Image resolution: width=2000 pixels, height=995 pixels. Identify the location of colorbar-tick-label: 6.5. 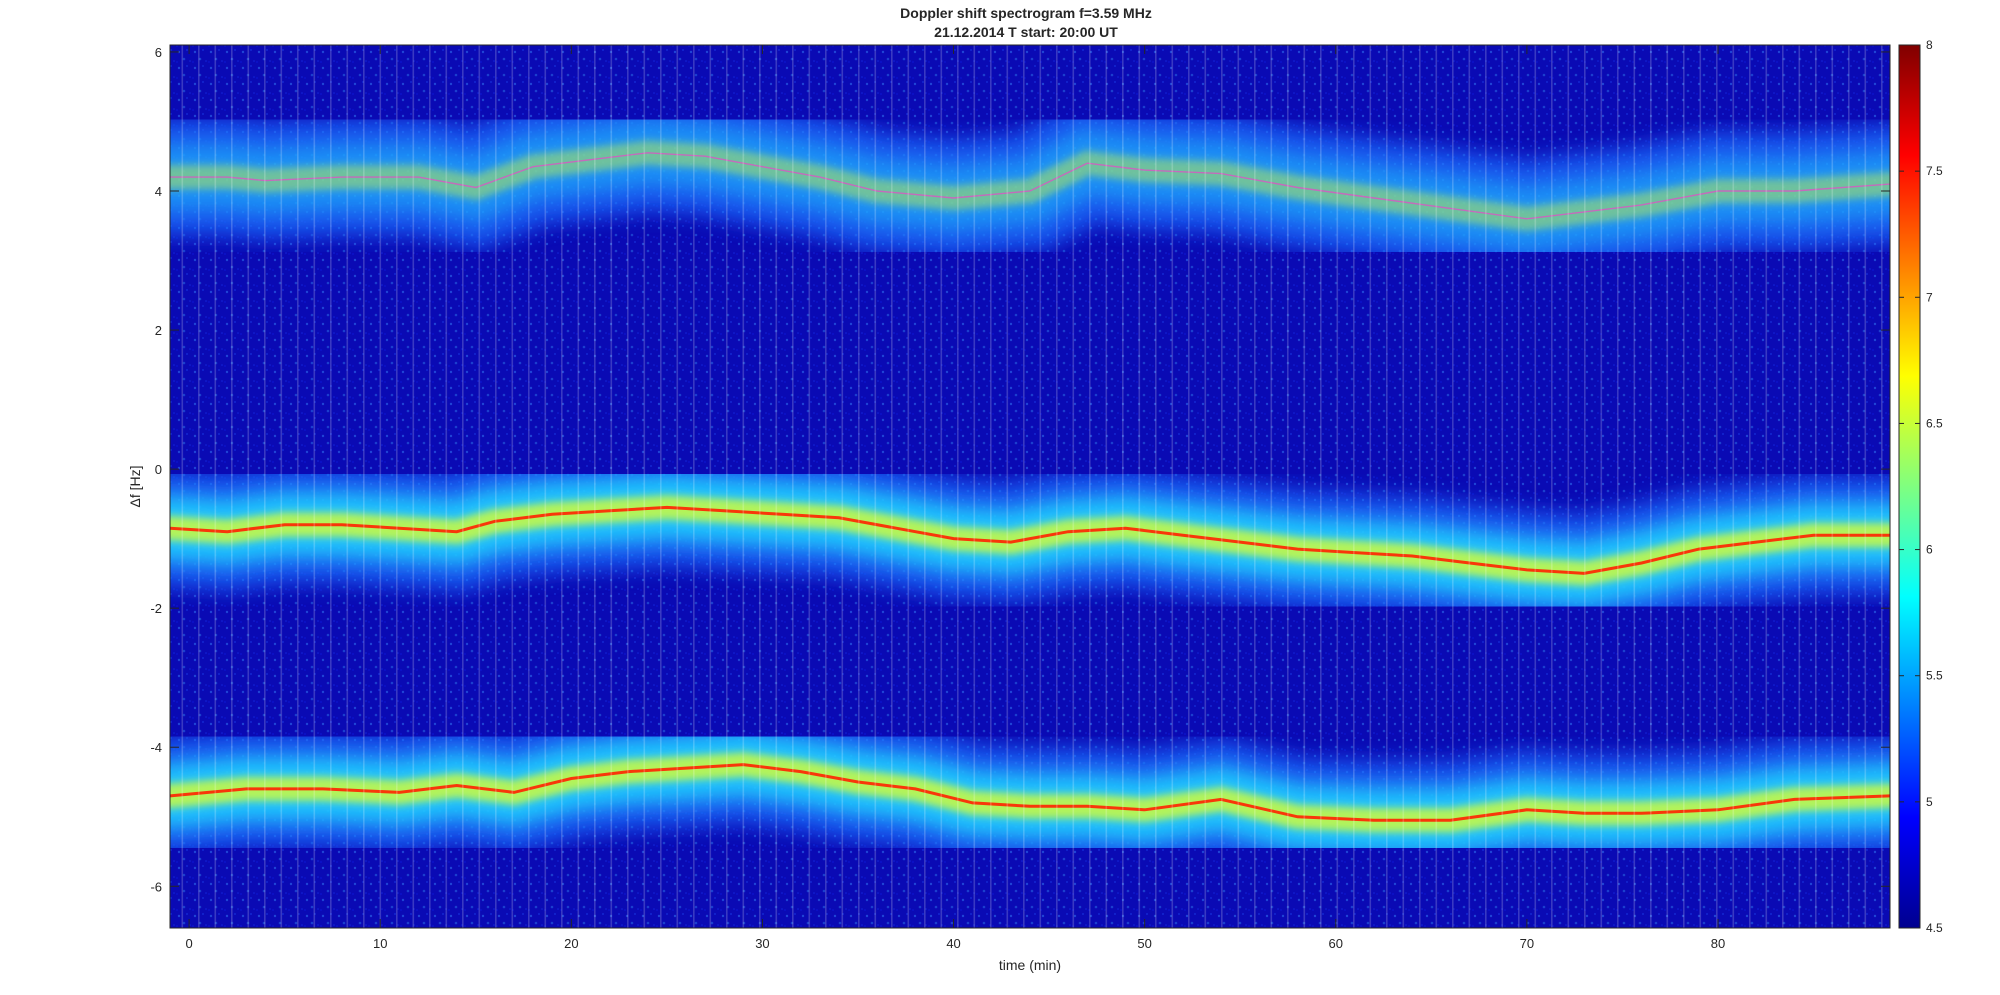
(1934, 423).